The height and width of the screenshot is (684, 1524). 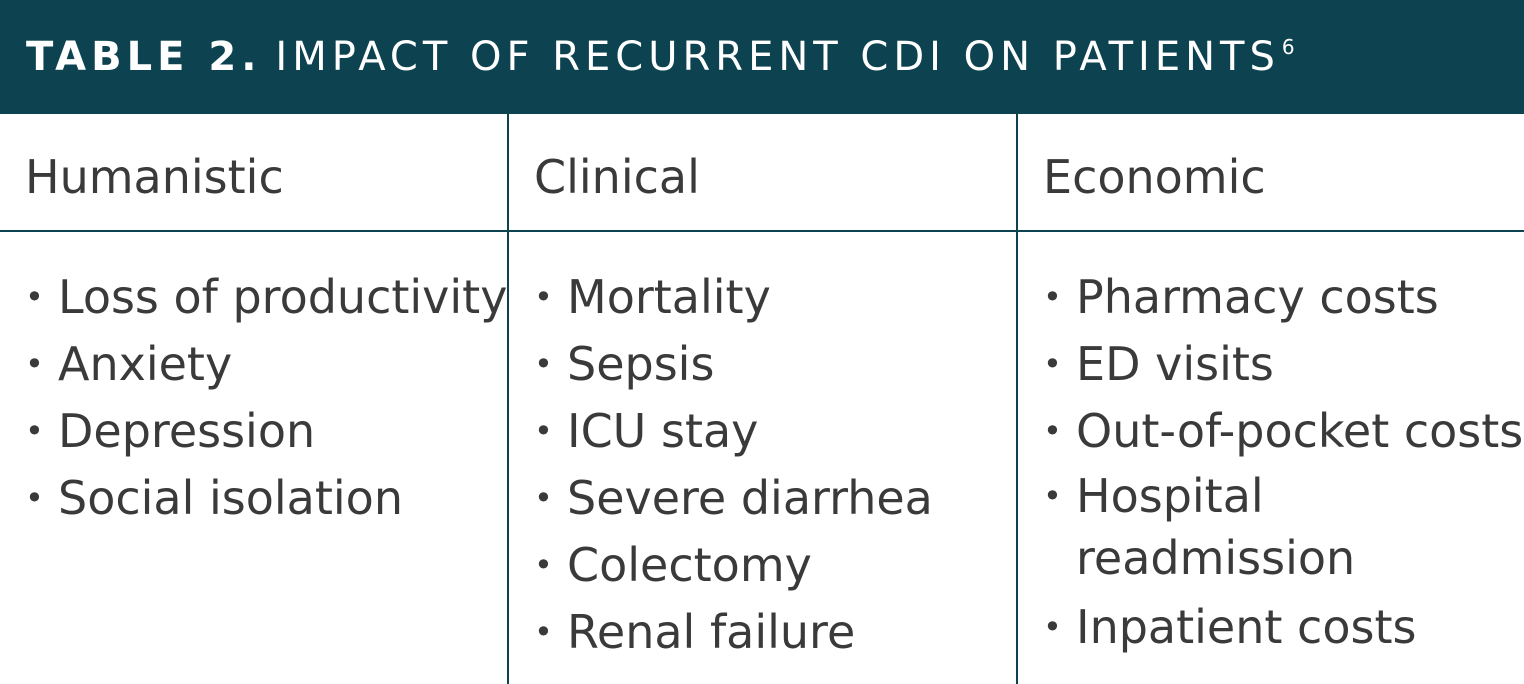 What do you see at coordinates (617, 177) in the screenshot?
I see `column-heading-clinical: Clinical` at bounding box center [617, 177].